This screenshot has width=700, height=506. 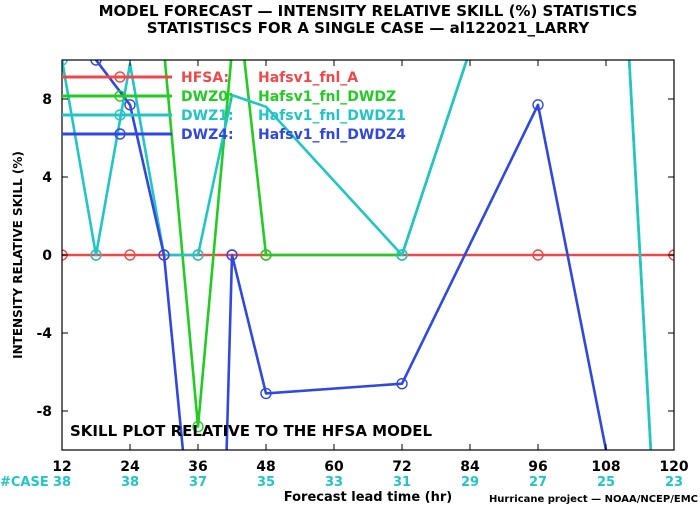 I want to click on y-tick-label: 8, so click(x=47, y=100).